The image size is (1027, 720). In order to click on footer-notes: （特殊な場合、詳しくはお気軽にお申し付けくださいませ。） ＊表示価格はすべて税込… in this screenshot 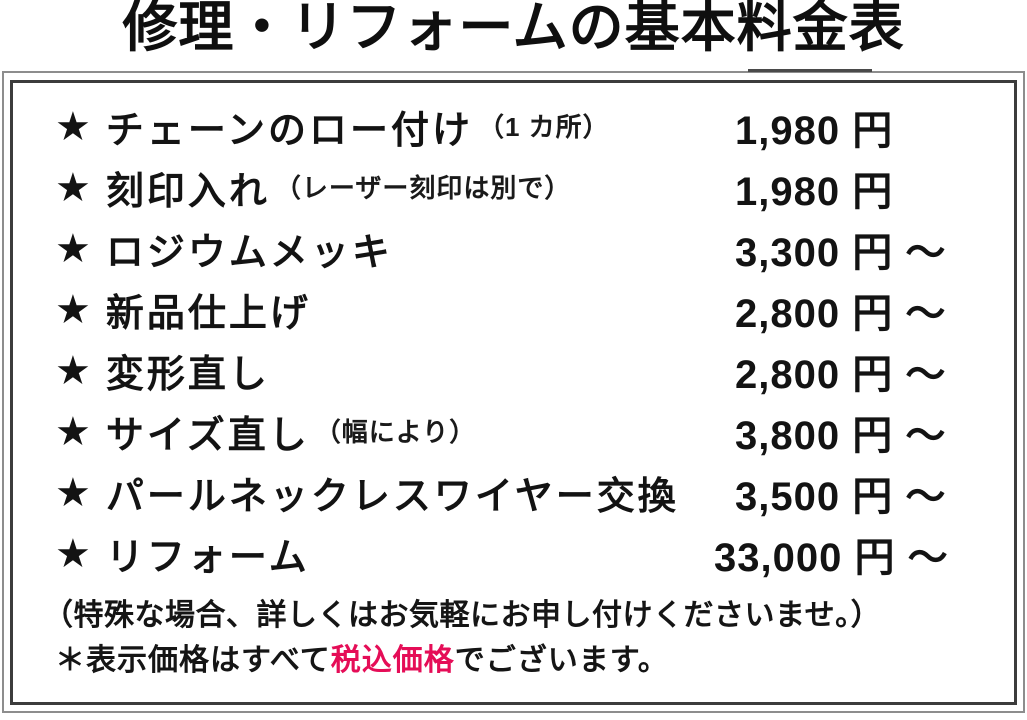, I will do `click(513, 638)`.